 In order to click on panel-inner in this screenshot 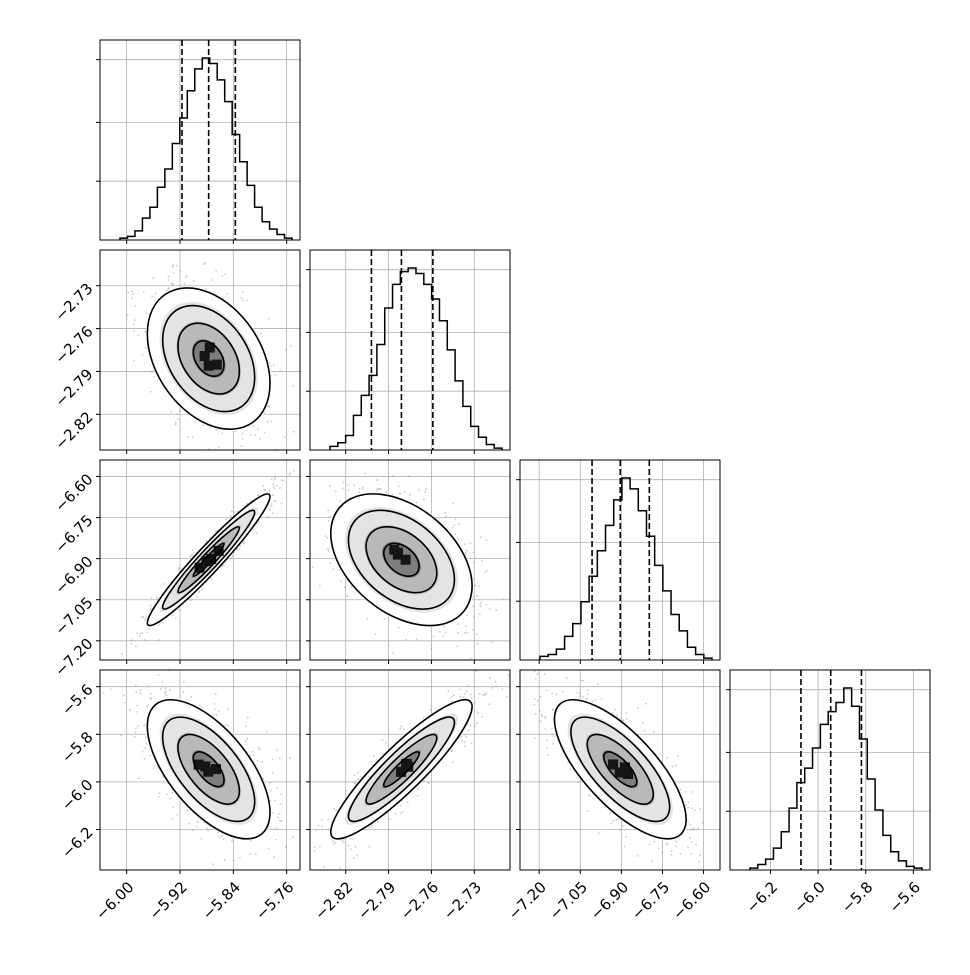, I will do `click(607, 773)`.